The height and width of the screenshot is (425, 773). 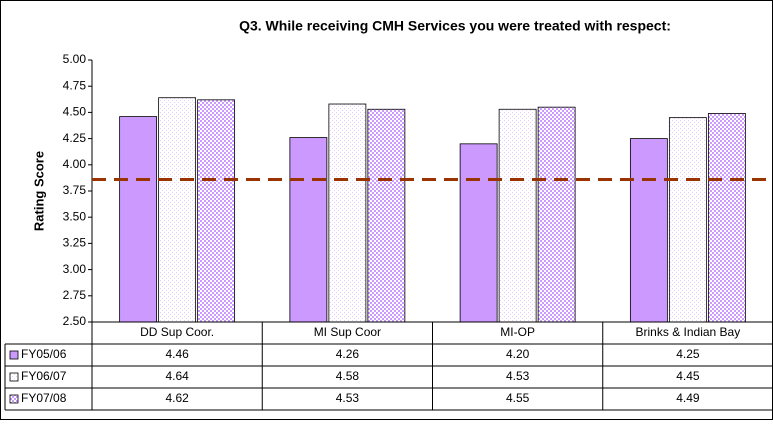 What do you see at coordinates (348, 376) in the screenshot?
I see `table-value: 4.58` at bounding box center [348, 376].